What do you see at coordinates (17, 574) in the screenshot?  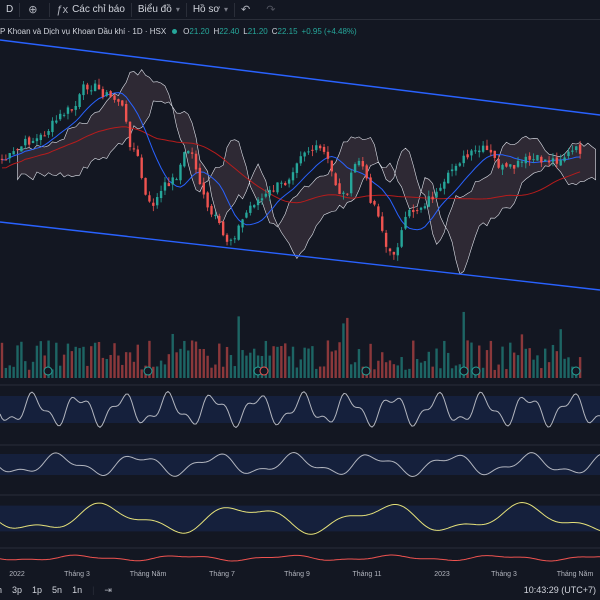 I see `time-axis-label: 2022` at bounding box center [17, 574].